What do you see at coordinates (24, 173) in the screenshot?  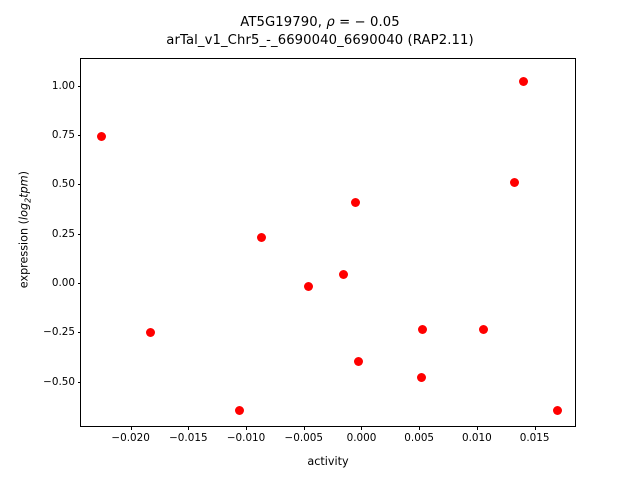 I see `y-label-suffix: )` at bounding box center [24, 173].